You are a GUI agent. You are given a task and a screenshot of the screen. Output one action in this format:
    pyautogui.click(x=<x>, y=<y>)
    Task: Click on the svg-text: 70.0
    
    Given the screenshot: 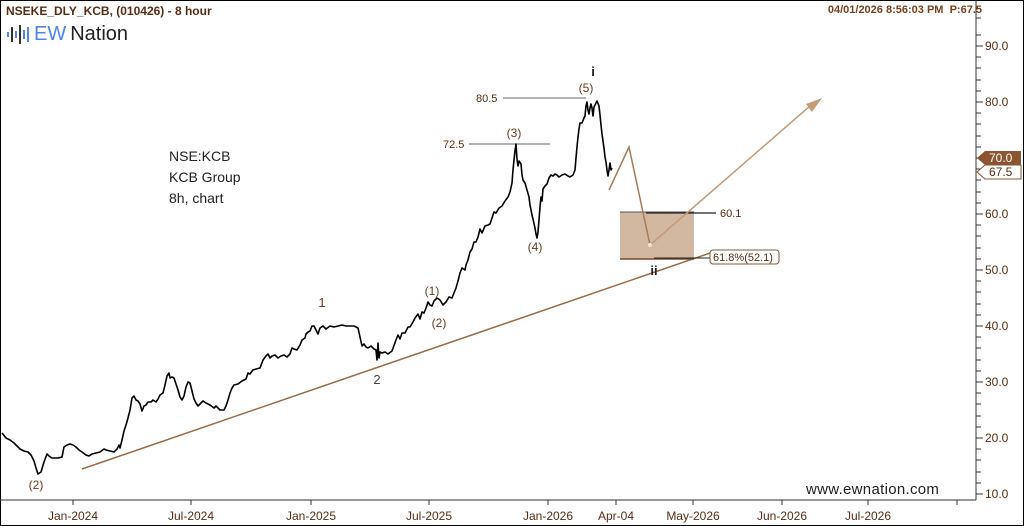 What is the action you would take?
    pyautogui.click(x=1001, y=158)
    